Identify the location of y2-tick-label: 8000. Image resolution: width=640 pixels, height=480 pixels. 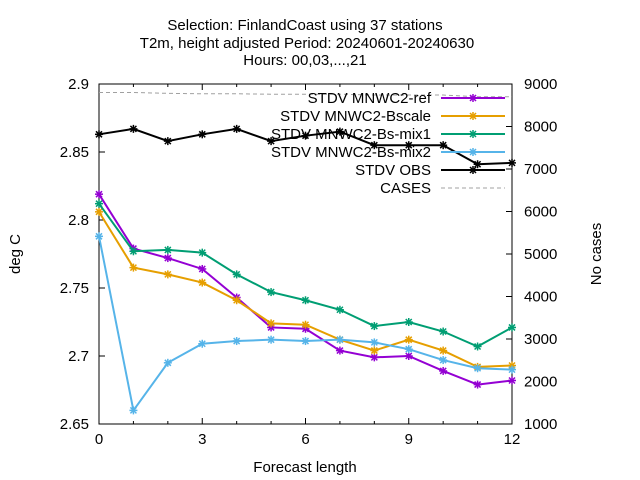
(540, 127).